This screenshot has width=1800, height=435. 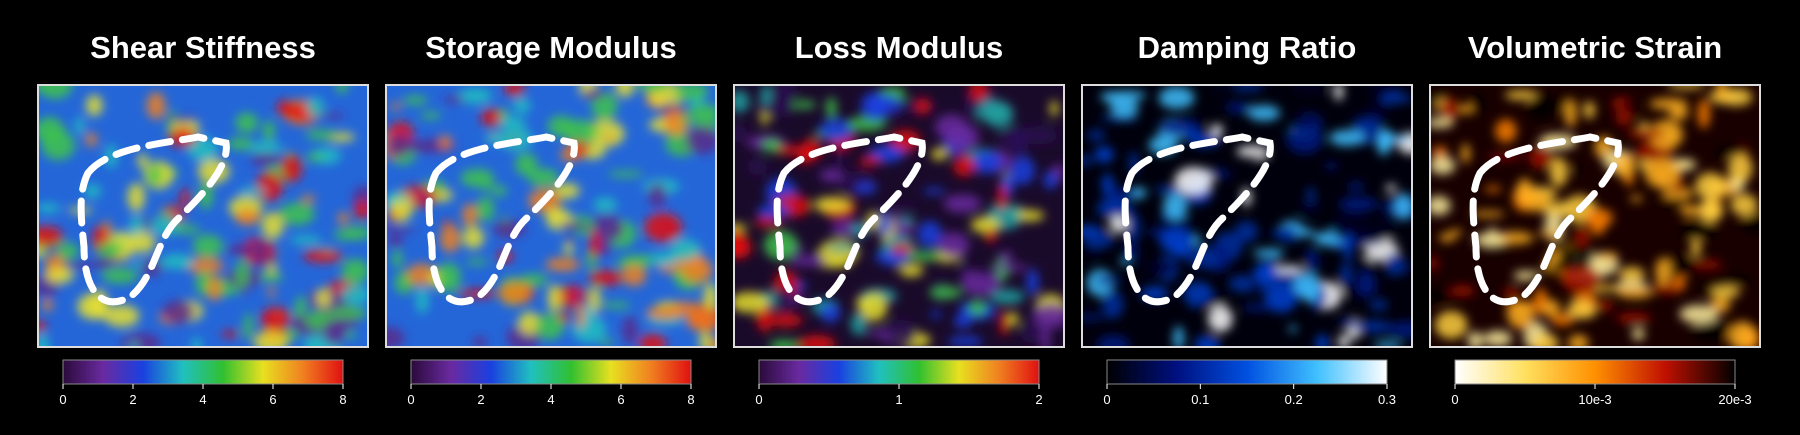 I want to click on colorbar-tick-label: 0.1, so click(x=1200, y=399).